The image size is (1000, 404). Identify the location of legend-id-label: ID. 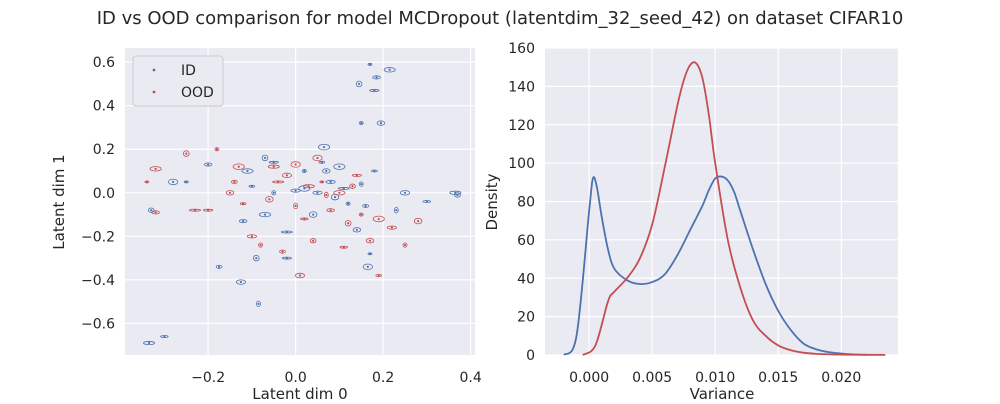
(188, 71).